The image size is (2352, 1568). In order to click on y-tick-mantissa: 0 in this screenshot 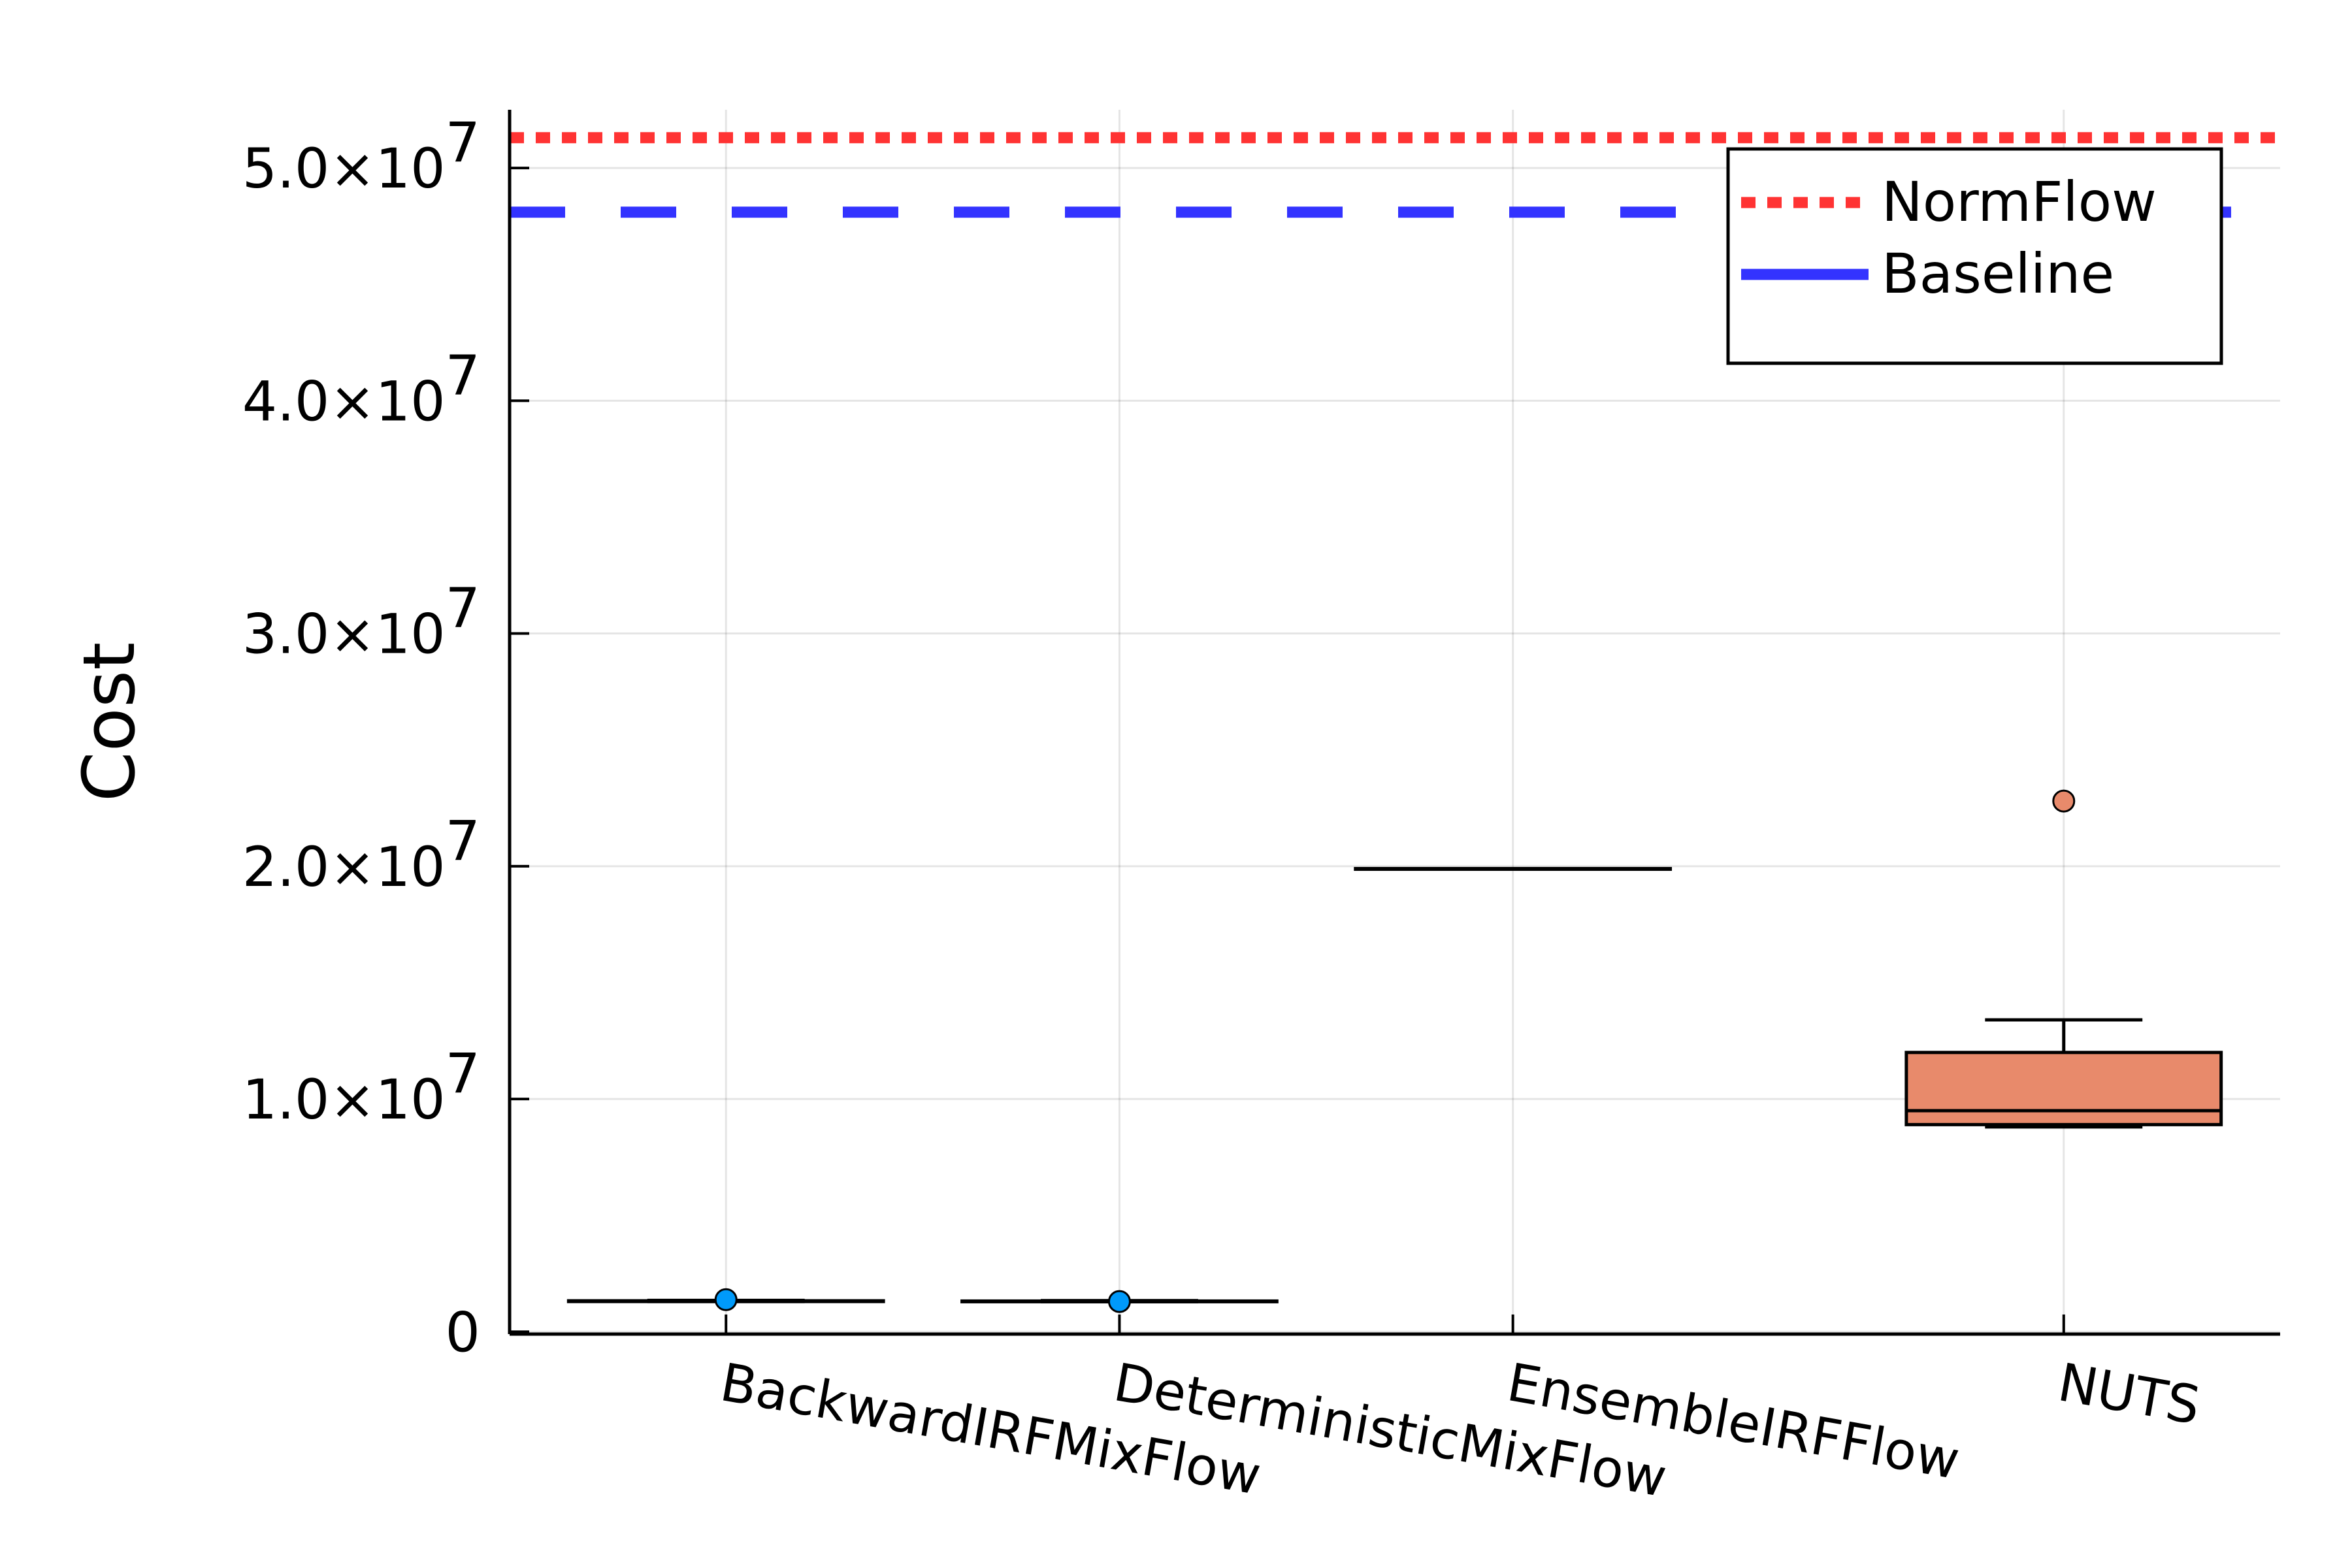, I will do `click(463, 1332)`.